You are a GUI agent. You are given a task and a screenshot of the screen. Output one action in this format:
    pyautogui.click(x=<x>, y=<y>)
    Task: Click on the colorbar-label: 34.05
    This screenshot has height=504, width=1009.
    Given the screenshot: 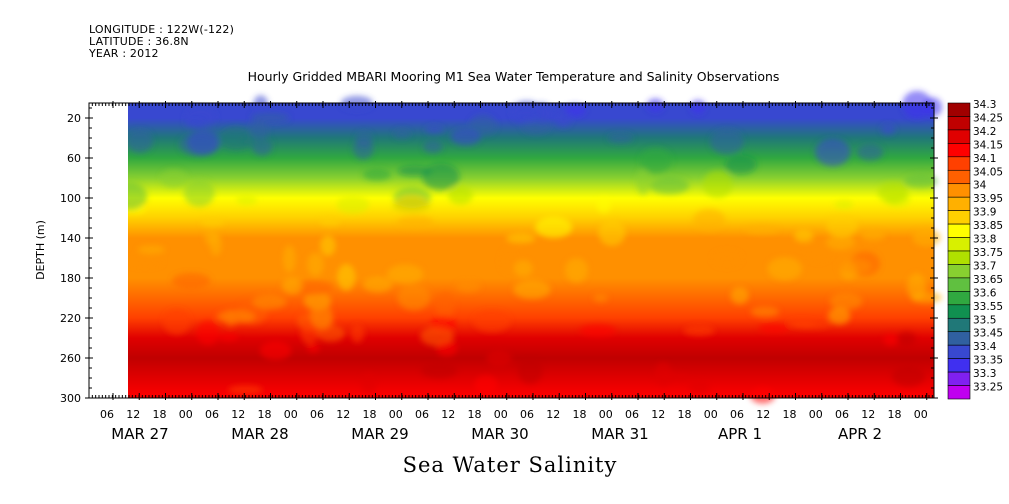 What is the action you would take?
    pyautogui.click(x=988, y=172)
    